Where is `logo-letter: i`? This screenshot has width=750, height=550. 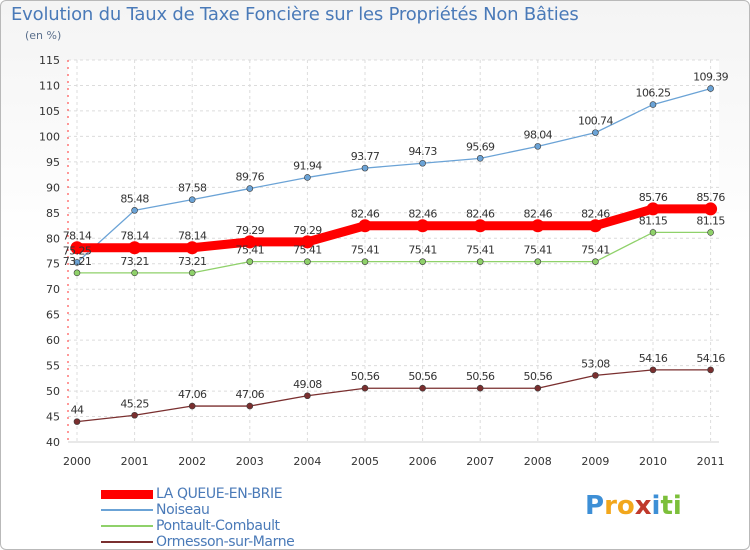 logo-letter: i is located at coordinates (656, 506).